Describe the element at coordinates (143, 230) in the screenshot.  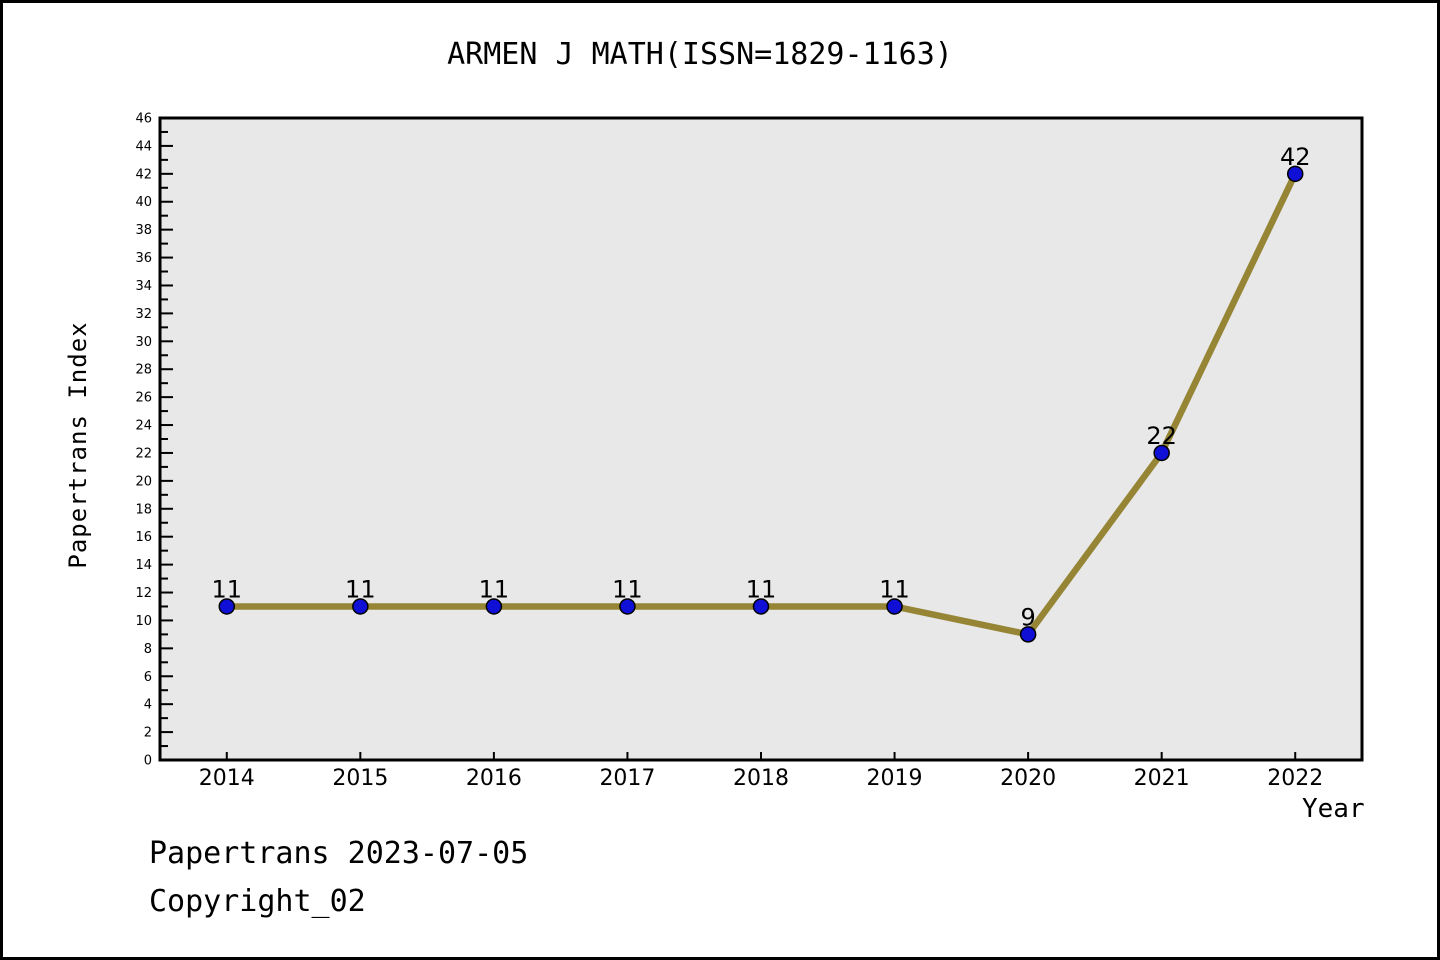
I see `y-tick-label: 38` at that location.